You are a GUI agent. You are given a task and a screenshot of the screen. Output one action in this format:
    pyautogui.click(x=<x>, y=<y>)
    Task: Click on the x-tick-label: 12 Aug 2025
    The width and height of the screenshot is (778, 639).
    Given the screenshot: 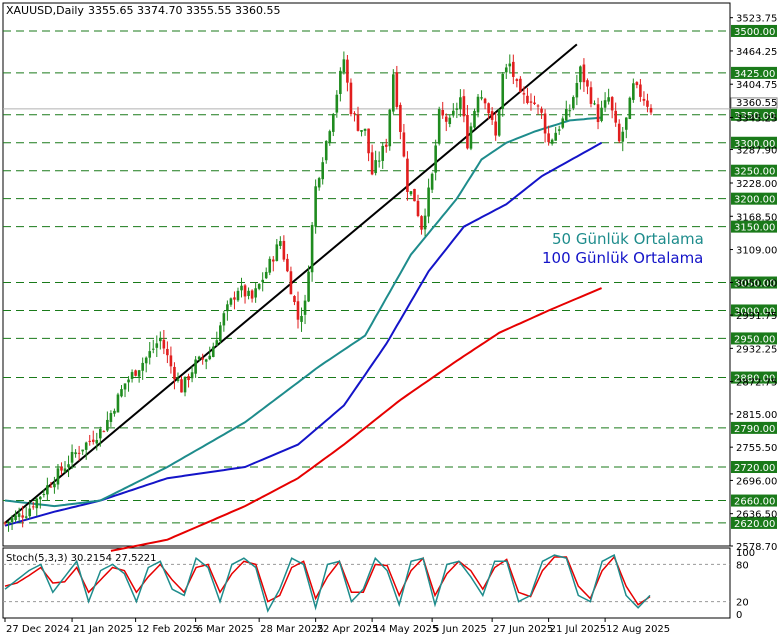 What is the action you would take?
    pyautogui.click(x=638, y=629)
    